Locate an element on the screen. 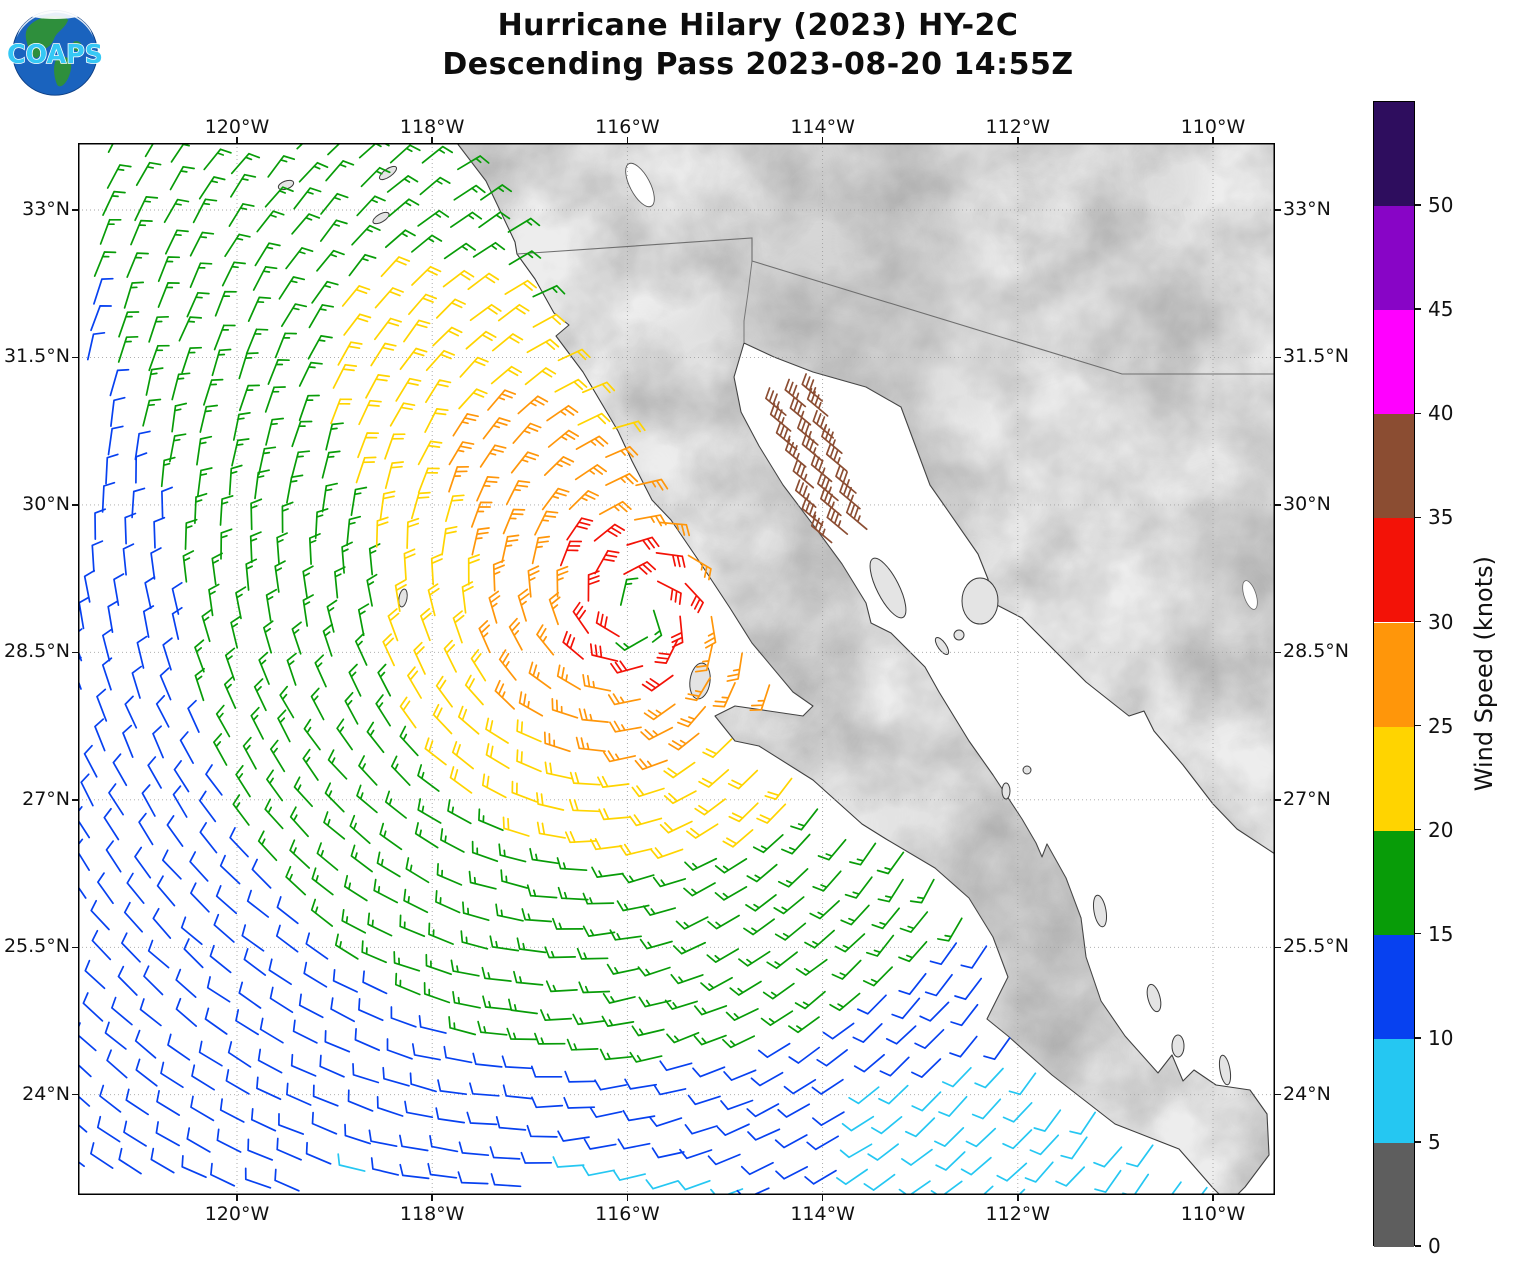  lat-tick-label-right: 31.5°N is located at coordinates (1316, 356).